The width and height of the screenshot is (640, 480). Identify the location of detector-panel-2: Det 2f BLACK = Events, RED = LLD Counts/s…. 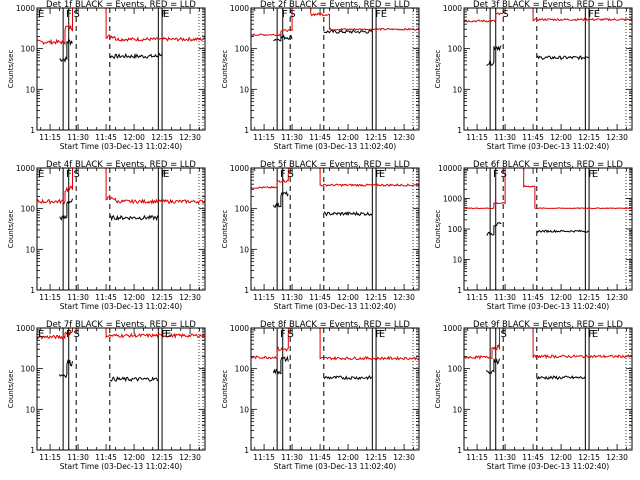
(320, 75).